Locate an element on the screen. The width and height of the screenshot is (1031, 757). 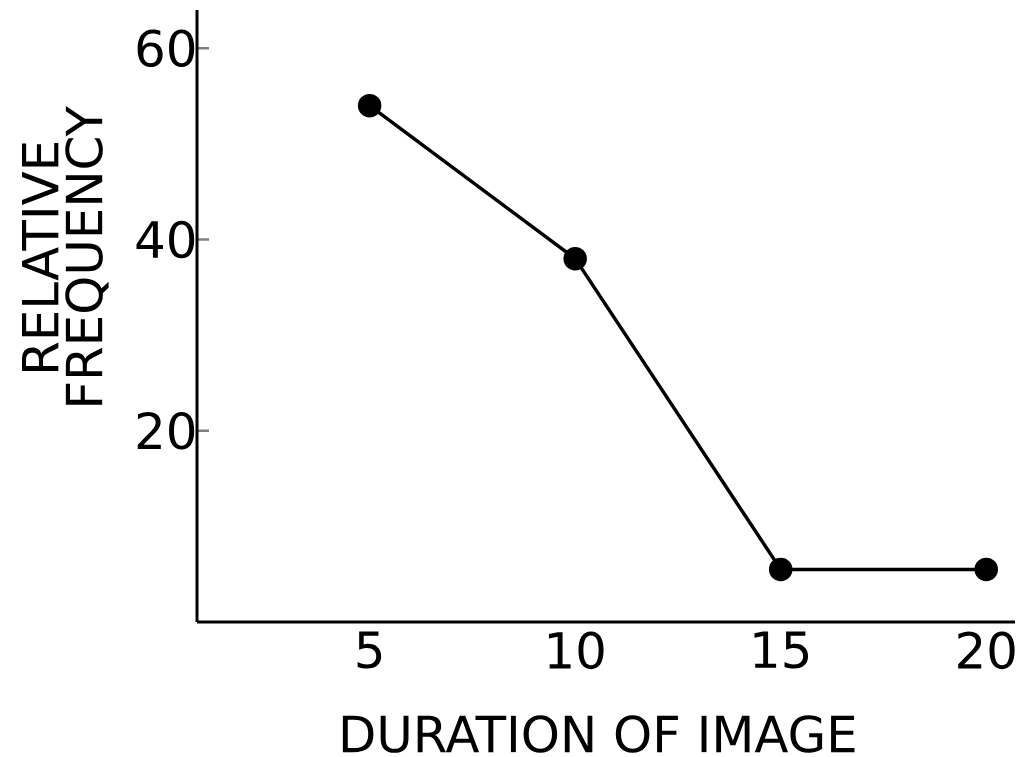
x-axis-title: DURATION OF IMAGE is located at coordinates (598, 734).